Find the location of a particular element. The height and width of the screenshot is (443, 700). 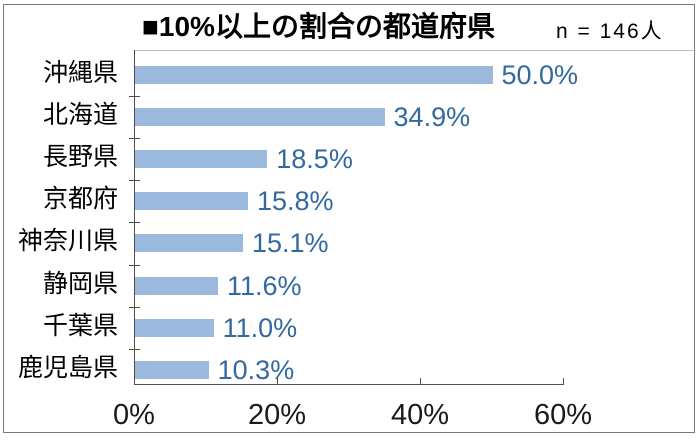

value-label: 11.6% is located at coordinates (264, 285).